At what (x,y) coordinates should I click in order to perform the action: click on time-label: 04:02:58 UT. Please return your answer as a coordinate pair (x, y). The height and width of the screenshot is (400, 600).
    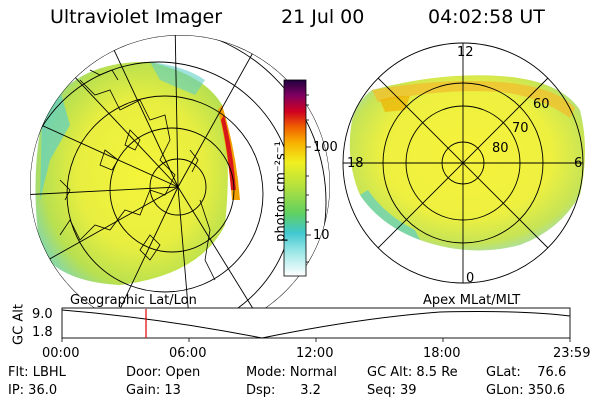
    Looking at the image, I should click on (486, 17).